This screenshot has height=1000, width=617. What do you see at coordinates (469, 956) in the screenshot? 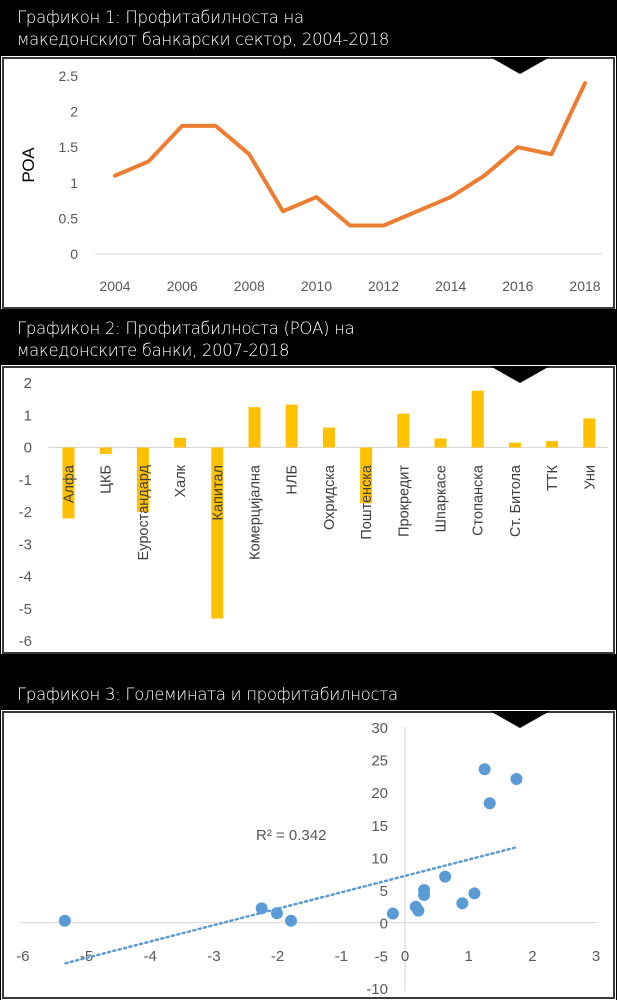
I see `x-tick-label: 1` at bounding box center [469, 956].